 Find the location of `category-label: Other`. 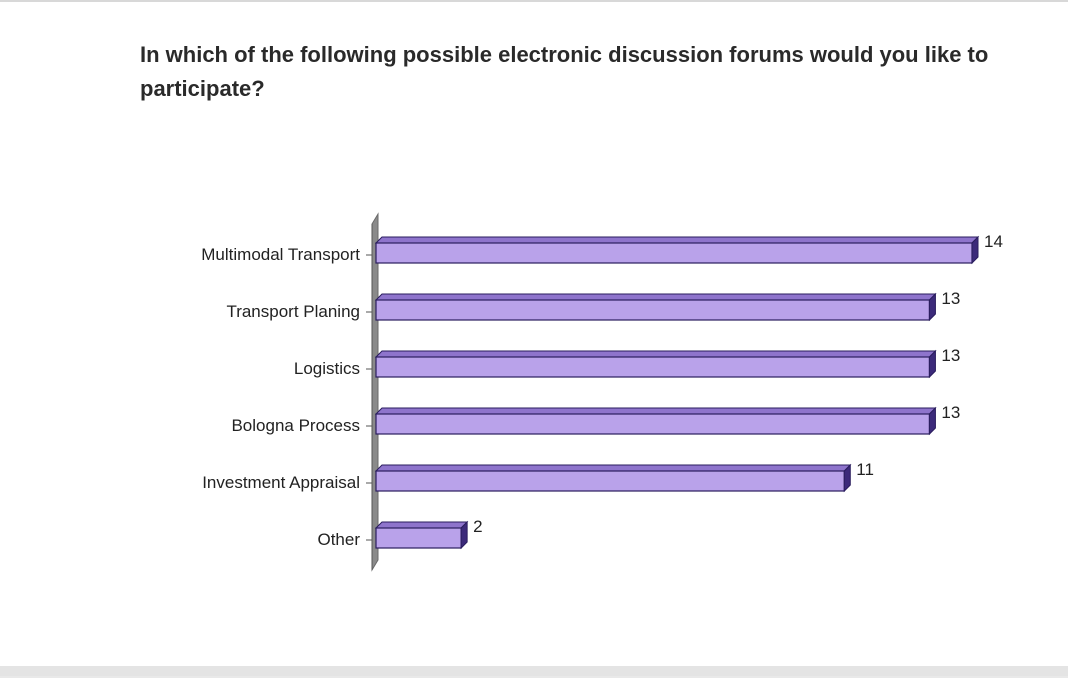

category-label: Other is located at coordinates (338, 539).